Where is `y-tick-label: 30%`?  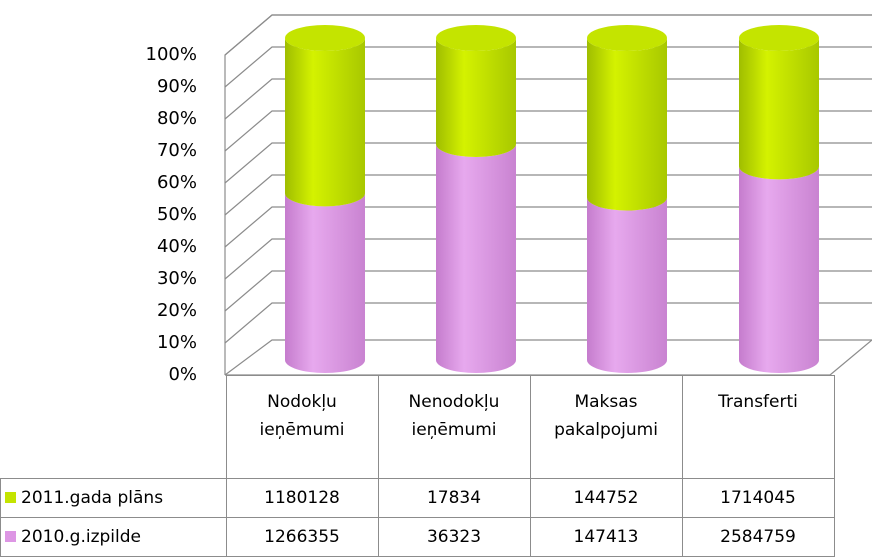 y-tick-label: 30% is located at coordinates (177, 278).